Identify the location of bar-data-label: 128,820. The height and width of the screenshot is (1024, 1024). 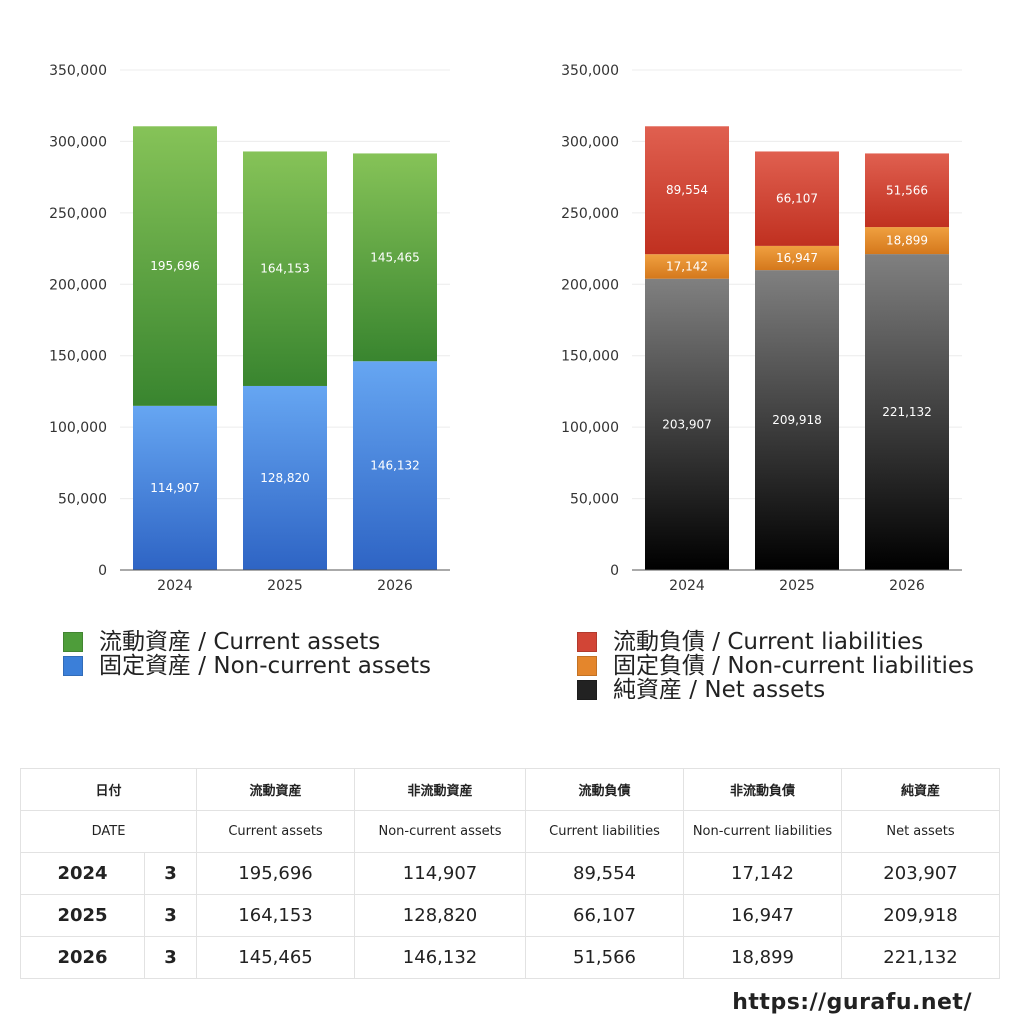
(285, 478).